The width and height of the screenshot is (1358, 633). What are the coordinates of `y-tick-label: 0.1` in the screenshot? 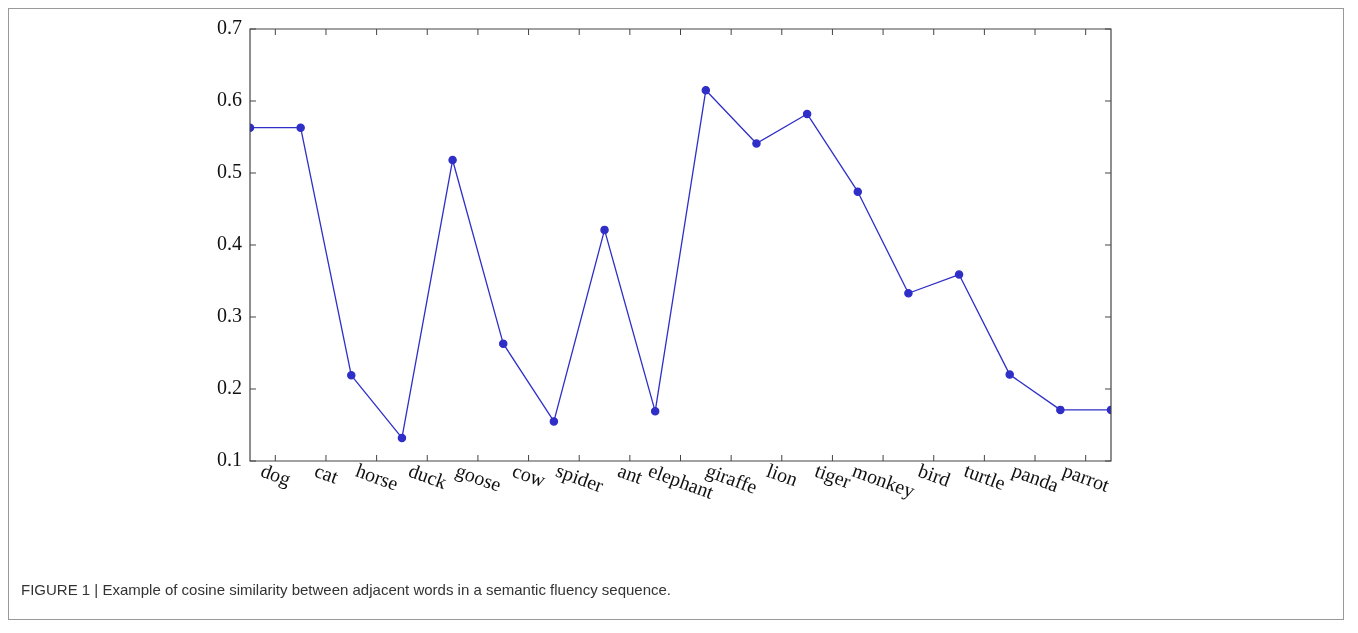 It's located at (229, 459).